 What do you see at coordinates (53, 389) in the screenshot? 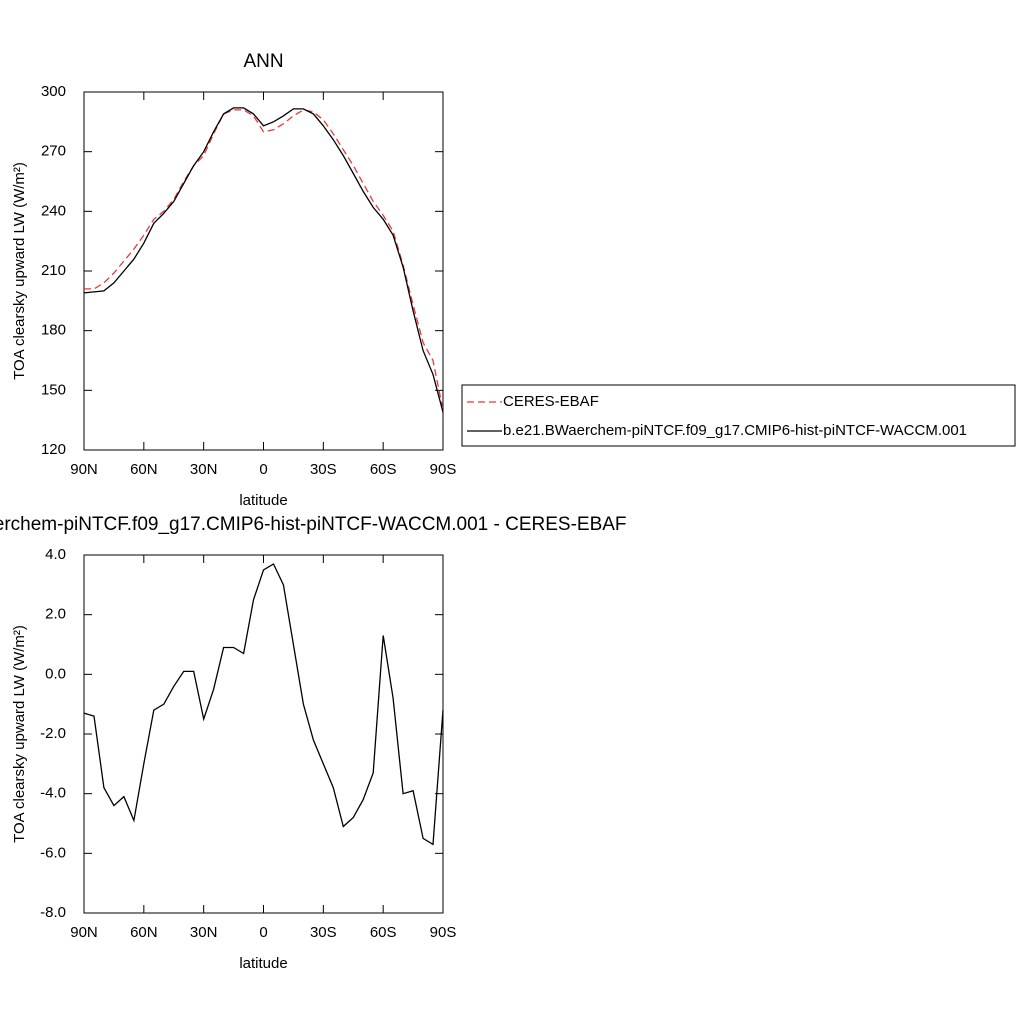
I see `y-tick-label: 150` at bounding box center [53, 389].